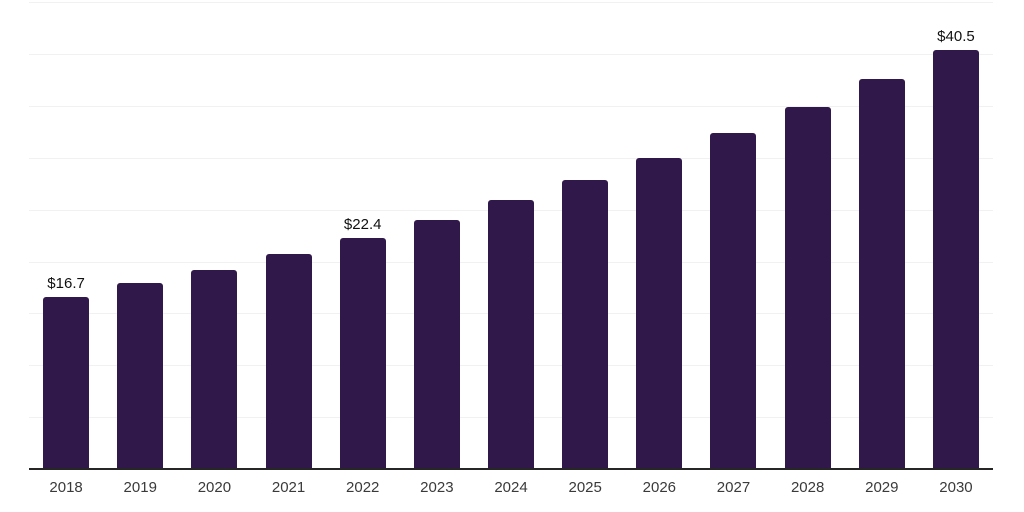 The image size is (1024, 512). I want to click on bar-slot-2027, so click(733, 301).